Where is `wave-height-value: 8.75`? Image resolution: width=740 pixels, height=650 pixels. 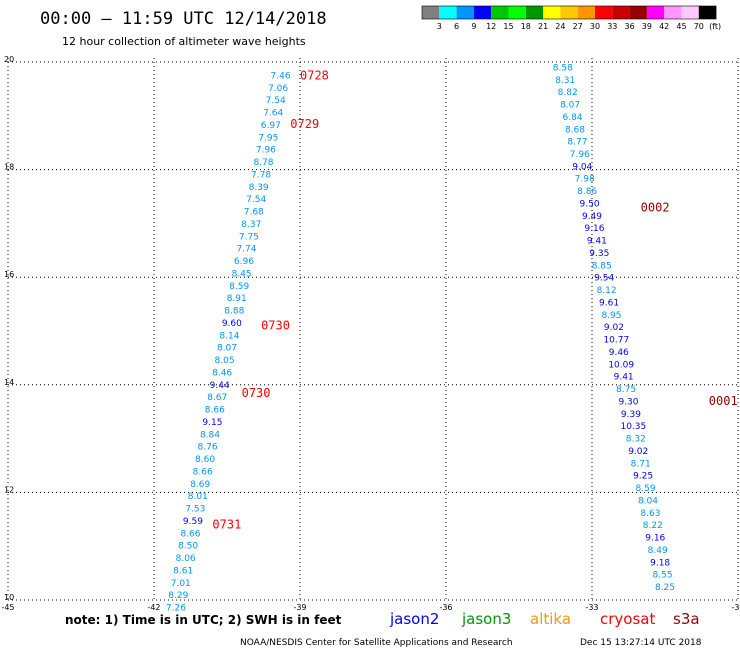 wave-height-value: 8.75 is located at coordinates (626, 390).